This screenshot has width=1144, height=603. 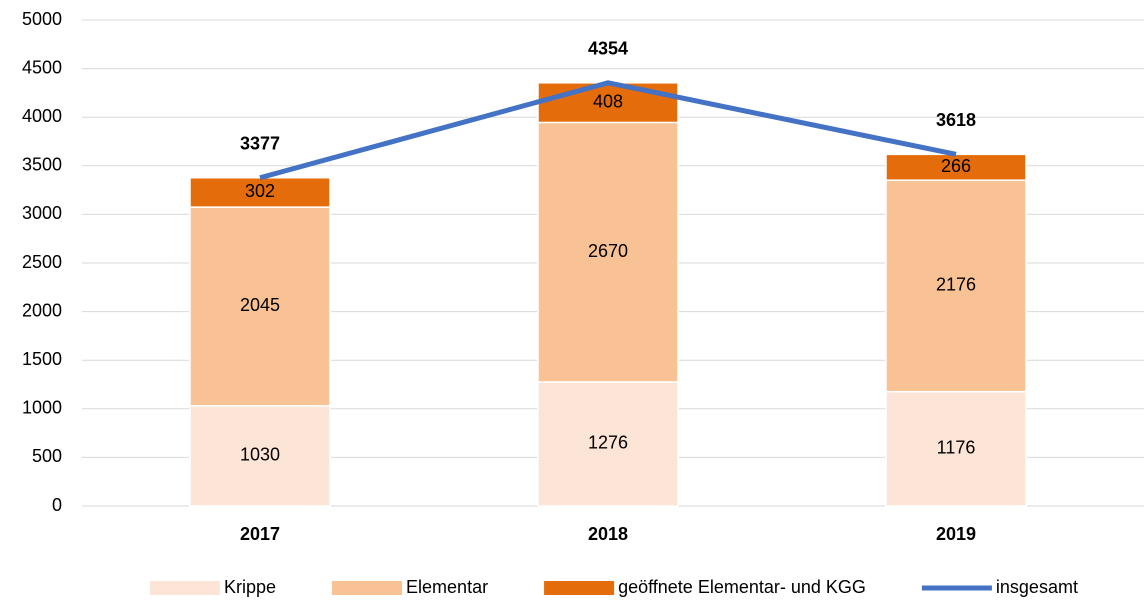 I want to click on y-tick-label: 3500, so click(x=42, y=165).